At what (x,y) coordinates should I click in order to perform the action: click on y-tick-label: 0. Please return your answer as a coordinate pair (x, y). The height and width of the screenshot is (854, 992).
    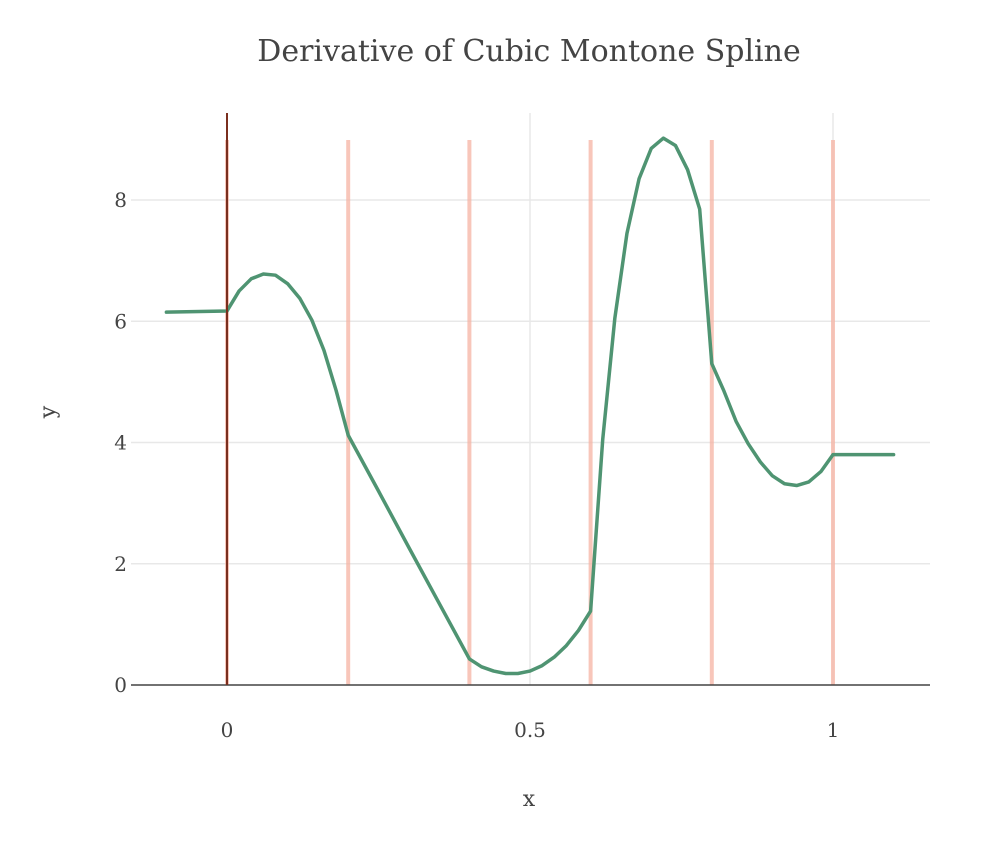
    Looking at the image, I should click on (120, 685).